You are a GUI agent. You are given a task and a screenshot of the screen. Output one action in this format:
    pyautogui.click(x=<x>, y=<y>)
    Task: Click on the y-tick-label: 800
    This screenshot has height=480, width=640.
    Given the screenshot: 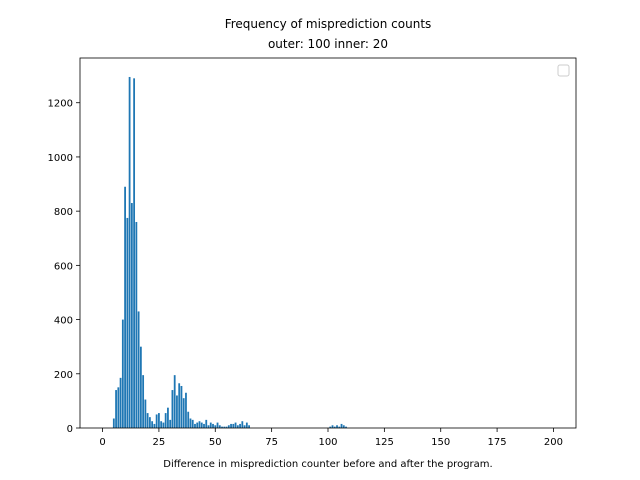 What is the action you would take?
    pyautogui.click(x=63, y=212)
    